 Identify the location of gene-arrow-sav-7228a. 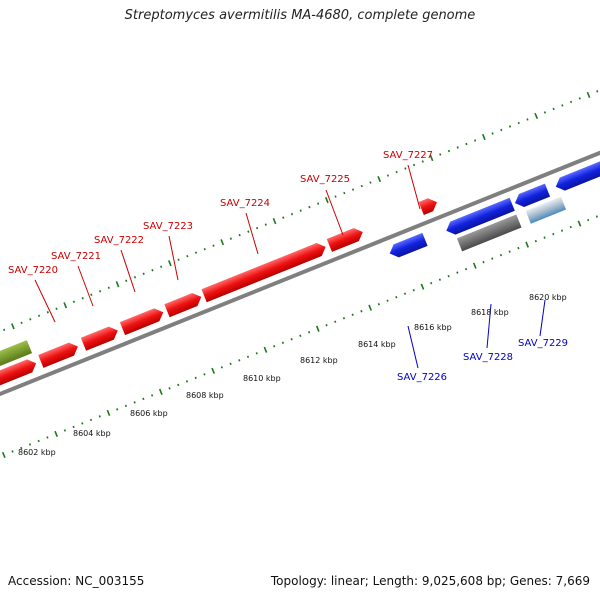
(479, 217).